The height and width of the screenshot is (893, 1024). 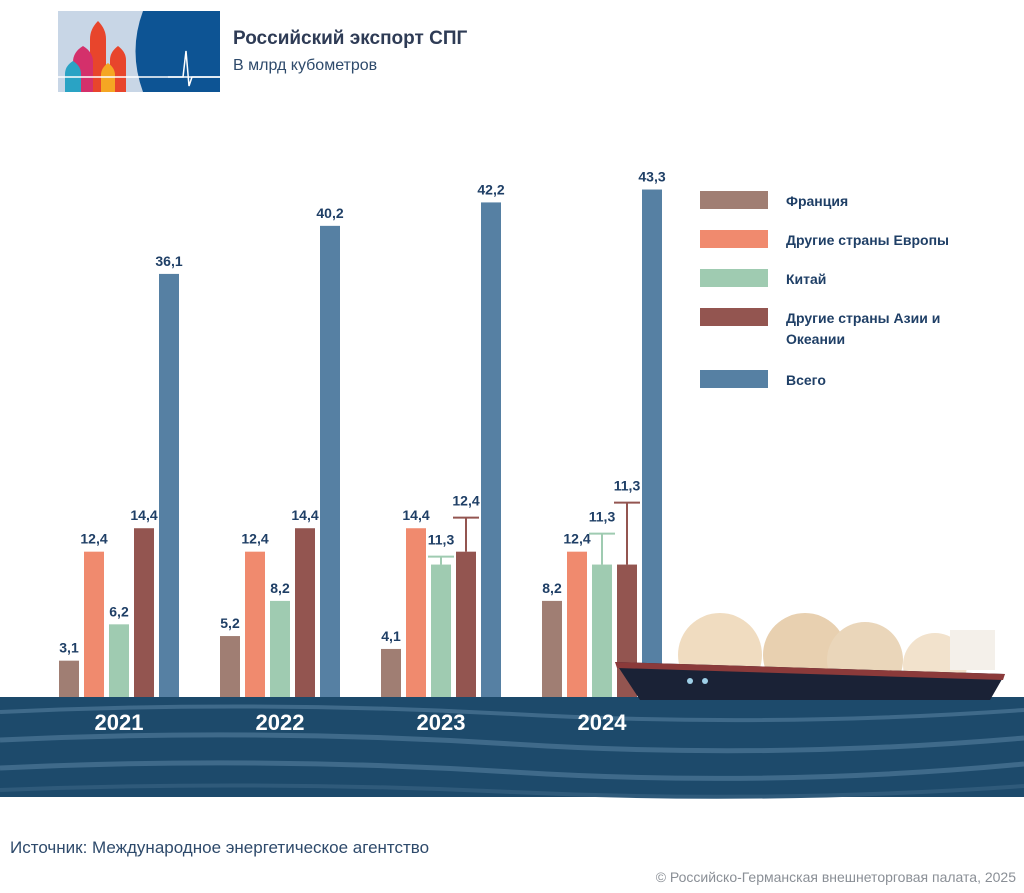 I want to click on chart-title: Российский экспорт СПГ, so click(x=350, y=38).